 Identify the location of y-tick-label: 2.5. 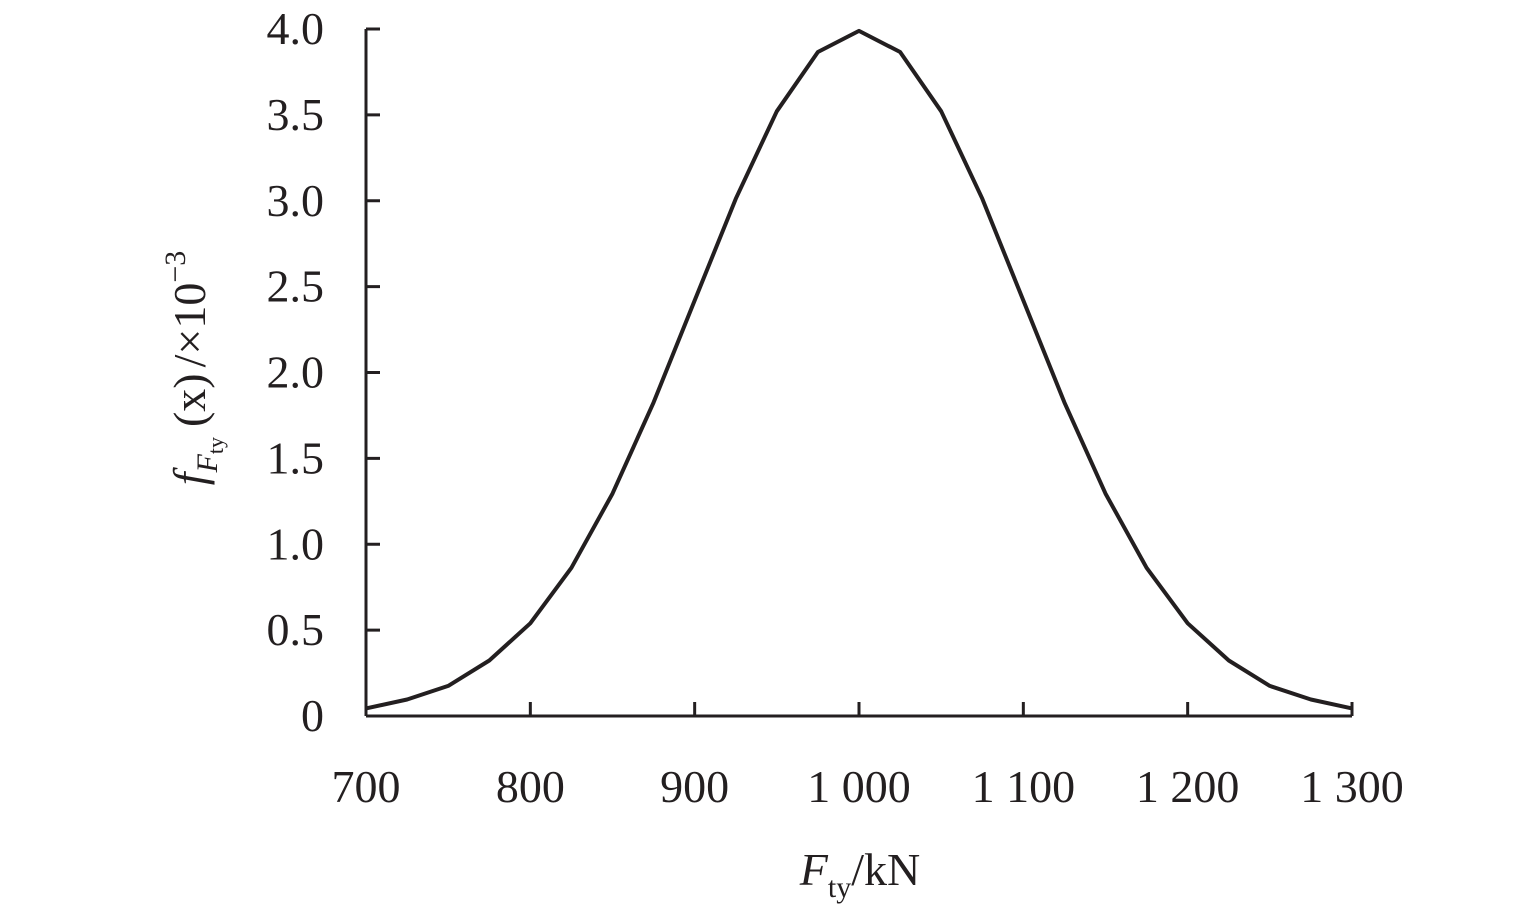
(296, 286).